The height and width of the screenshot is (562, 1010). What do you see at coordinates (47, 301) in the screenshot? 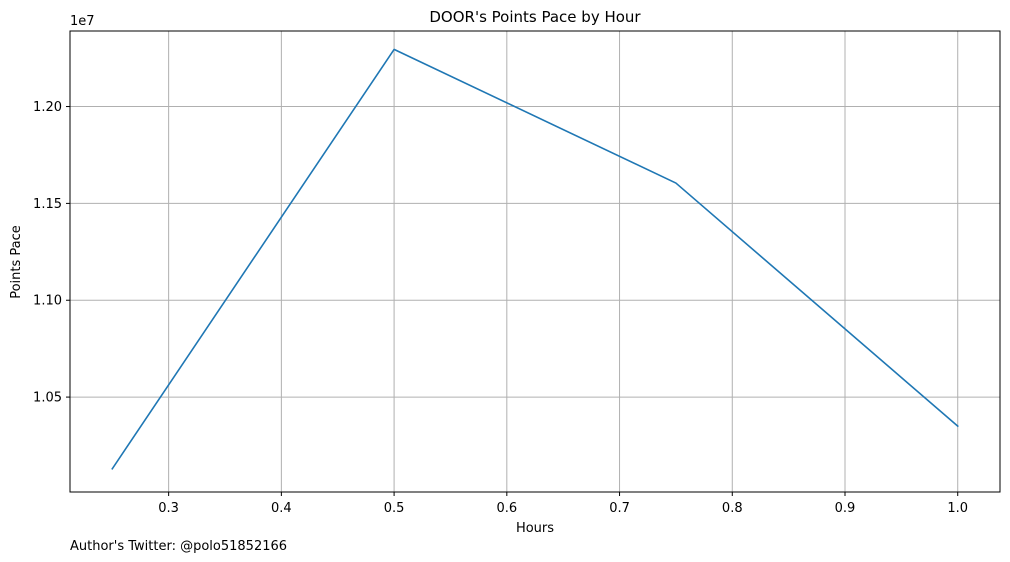
I see `y-tick-label: 1.10` at bounding box center [47, 301].